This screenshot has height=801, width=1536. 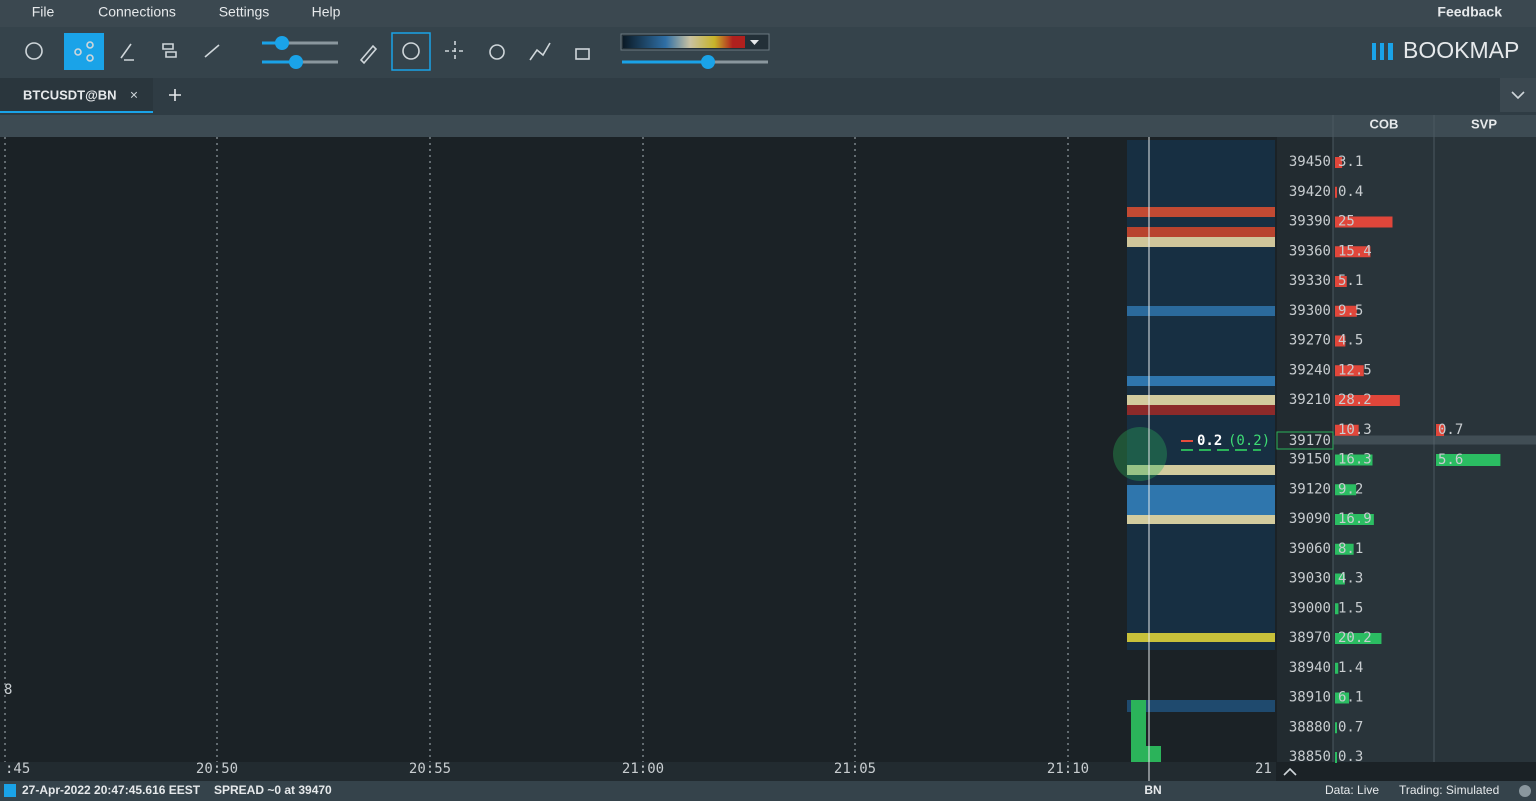 I want to click on cob-size: 28.2, so click(x=1355, y=400).